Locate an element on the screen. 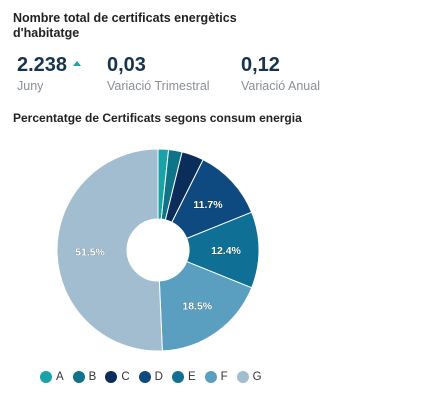 The width and height of the screenshot is (437, 410). legend-swatch-f is located at coordinates (210, 377).